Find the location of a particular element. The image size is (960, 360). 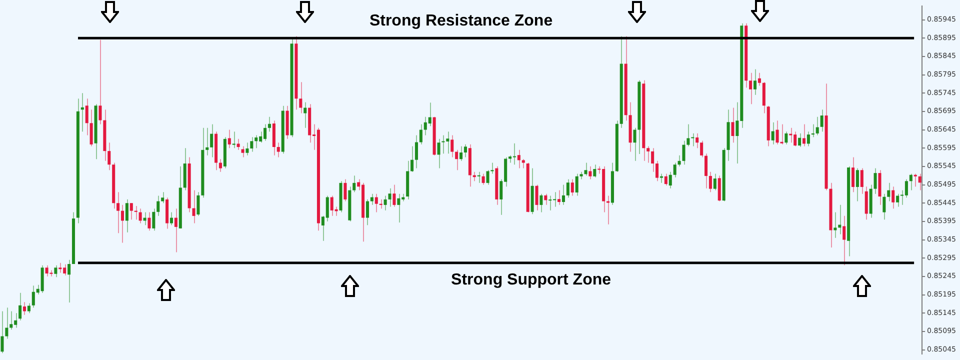

ref-line-label: Strong Resistance Zone is located at coordinates (461, 21).